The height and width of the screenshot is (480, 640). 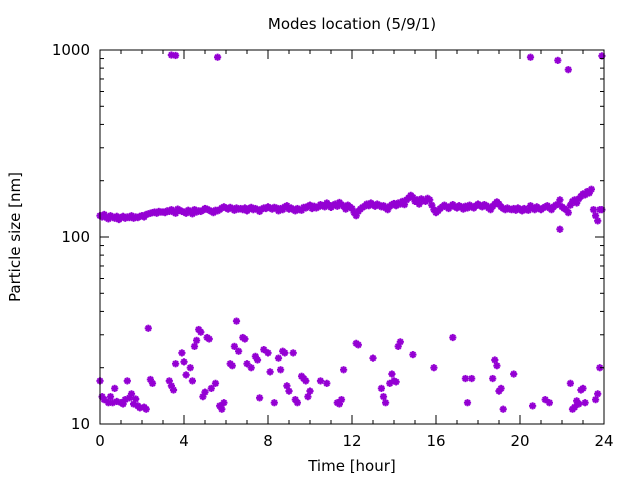 I want to click on y-tick-label: 1000, so click(x=71, y=50).